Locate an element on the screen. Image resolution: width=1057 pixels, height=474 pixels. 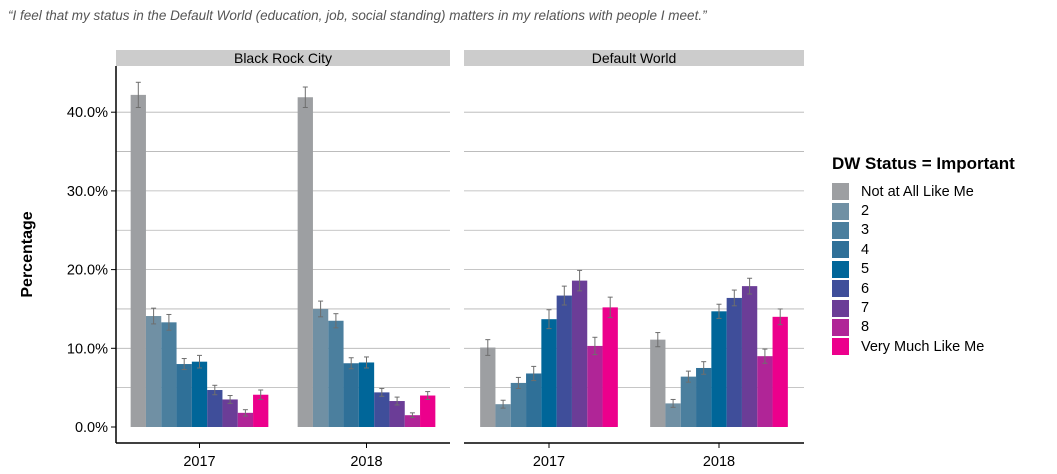
legend-title: DW Status = Important is located at coordinates (923, 163).